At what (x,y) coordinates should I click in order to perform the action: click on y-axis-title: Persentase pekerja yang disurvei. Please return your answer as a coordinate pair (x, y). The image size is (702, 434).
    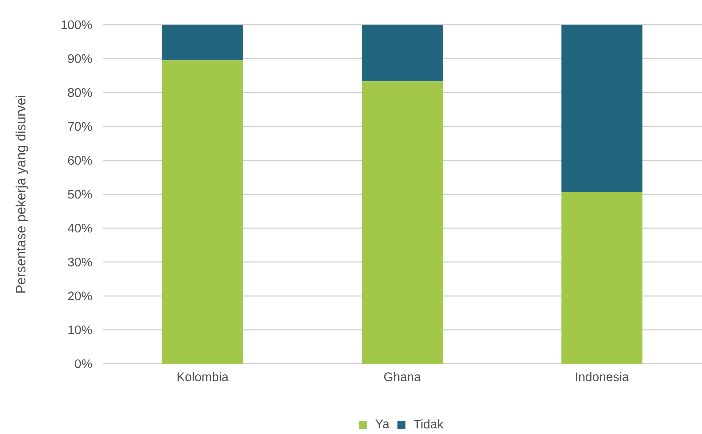
    Looking at the image, I should click on (22, 194).